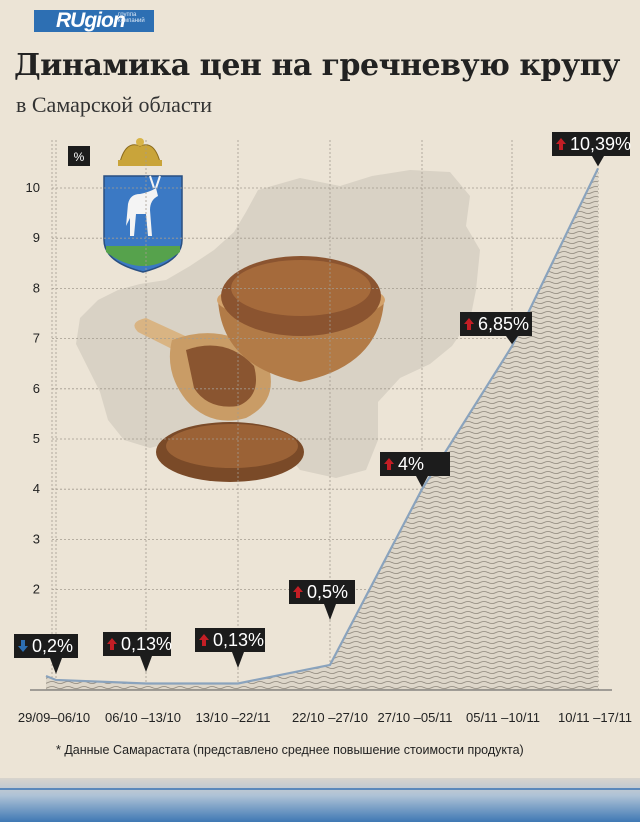 This screenshot has height=822, width=640. What do you see at coordinates (33, 187) in the screenshot?
I see `y-tick-label: 10` at bounding box center [33, 187].